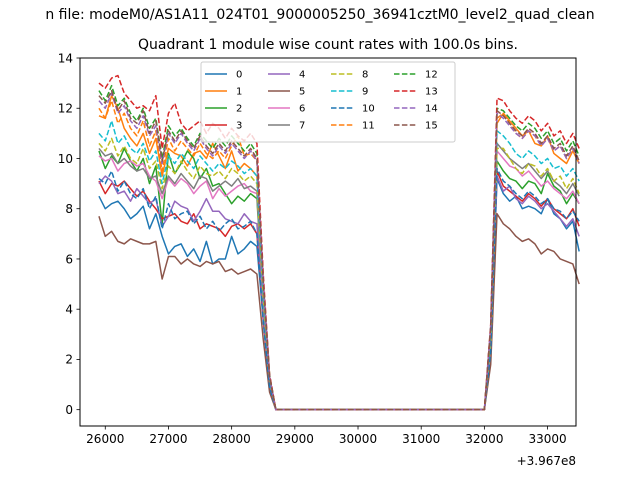  I want to click on y-tick-label: 14, so click(65, 58).